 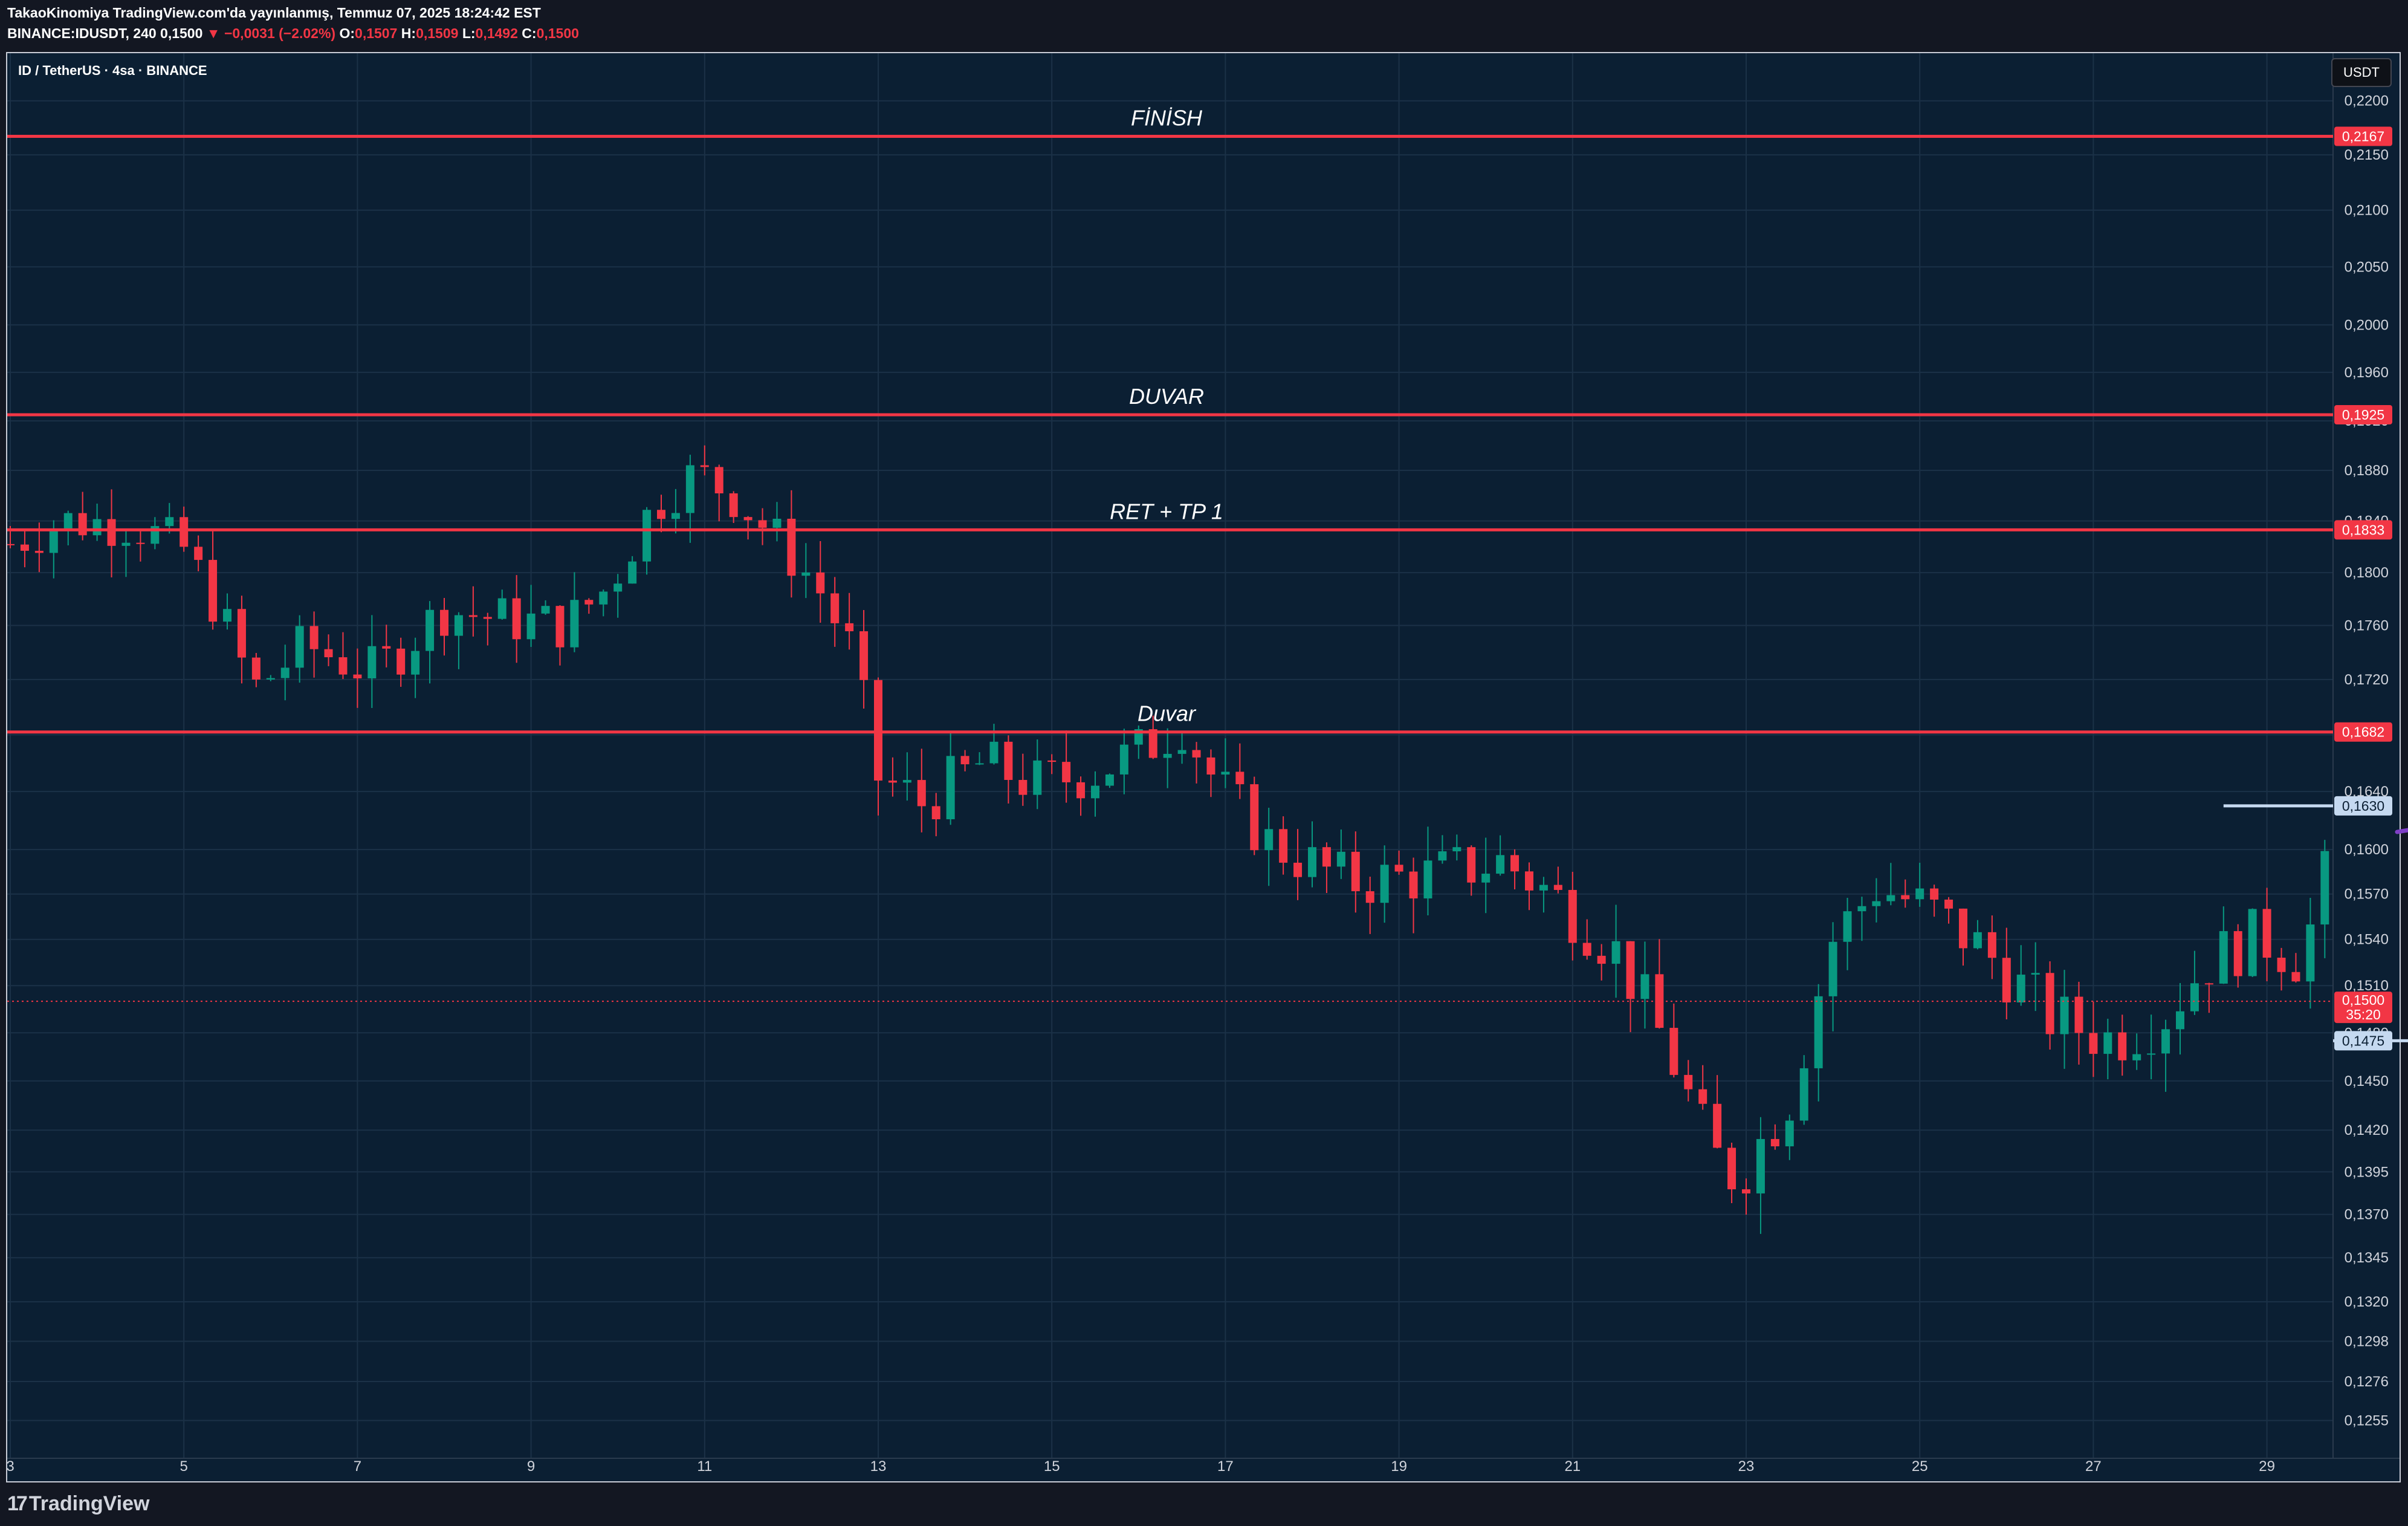 I want to click on x-tick-label: 17, so click(x=1225, y=1467).